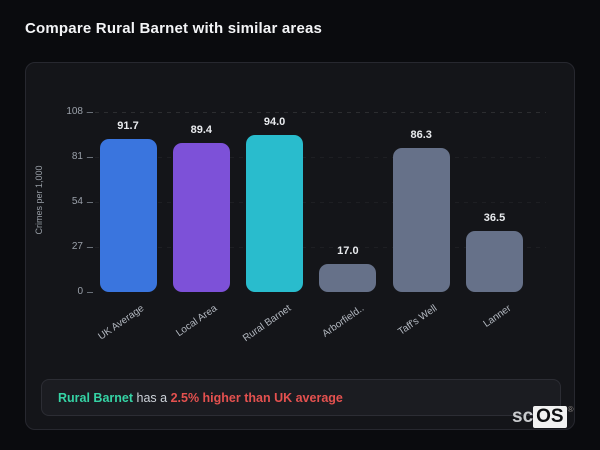 This screenshot has height=450, width=600. What do you see at coordinates (74, 111) in the screenshot?
I see `y-tick-label: 108` at bounding box center [74, 111].